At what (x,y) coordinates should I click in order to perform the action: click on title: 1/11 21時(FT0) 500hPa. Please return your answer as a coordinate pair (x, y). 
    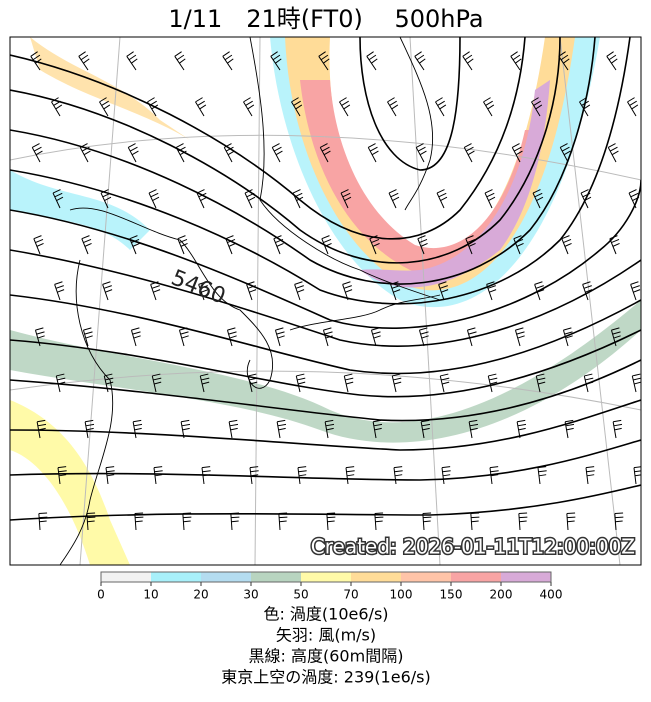
    Looking at the image, I should click on (325, 19).